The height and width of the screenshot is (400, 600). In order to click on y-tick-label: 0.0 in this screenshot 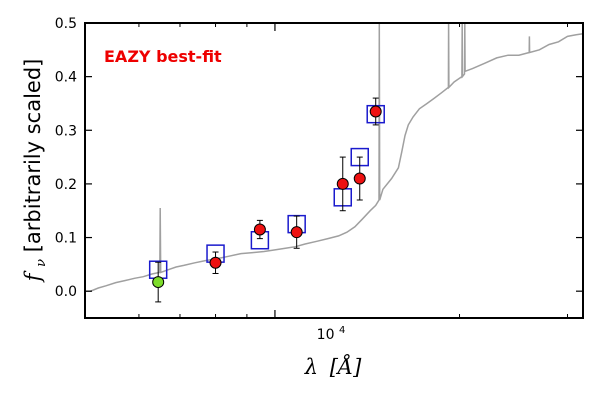, I will do `click(66, 292)`.